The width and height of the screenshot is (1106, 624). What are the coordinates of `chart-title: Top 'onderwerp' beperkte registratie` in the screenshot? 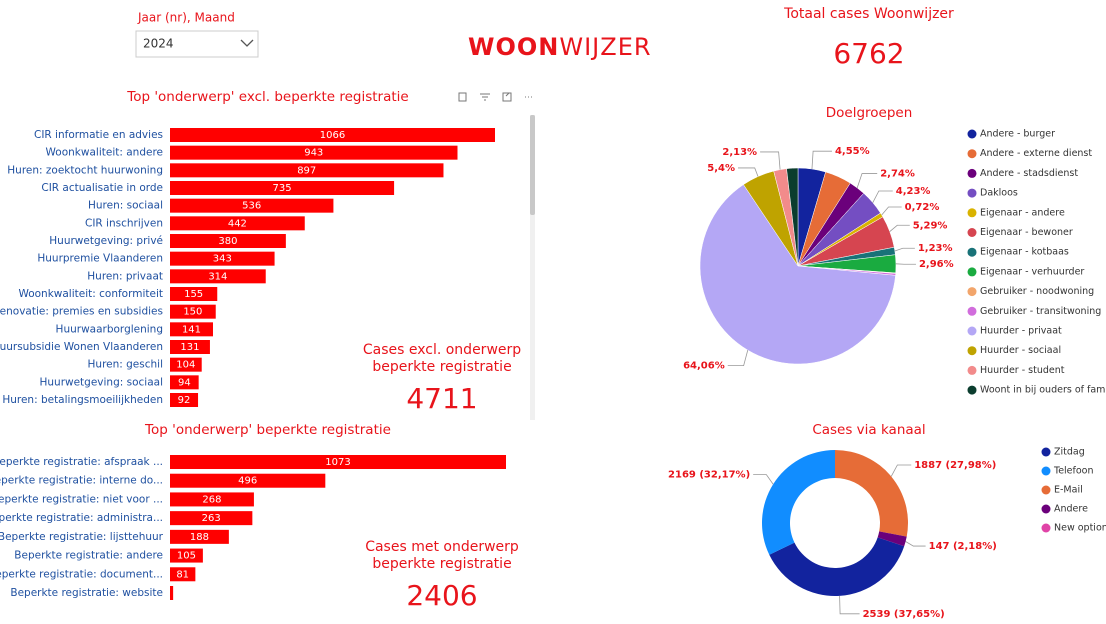 It's located at (267, 430).